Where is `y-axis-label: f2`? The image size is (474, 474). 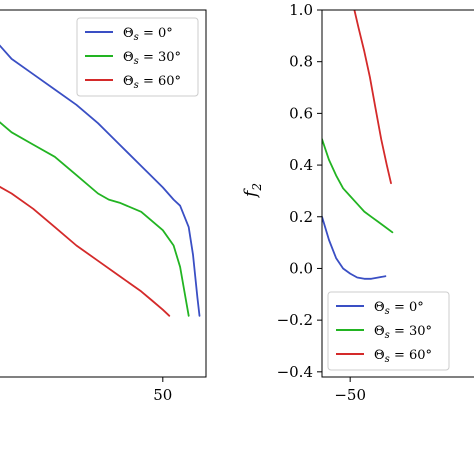 y-axis-label: f2 is located at coordinates (252, 191).